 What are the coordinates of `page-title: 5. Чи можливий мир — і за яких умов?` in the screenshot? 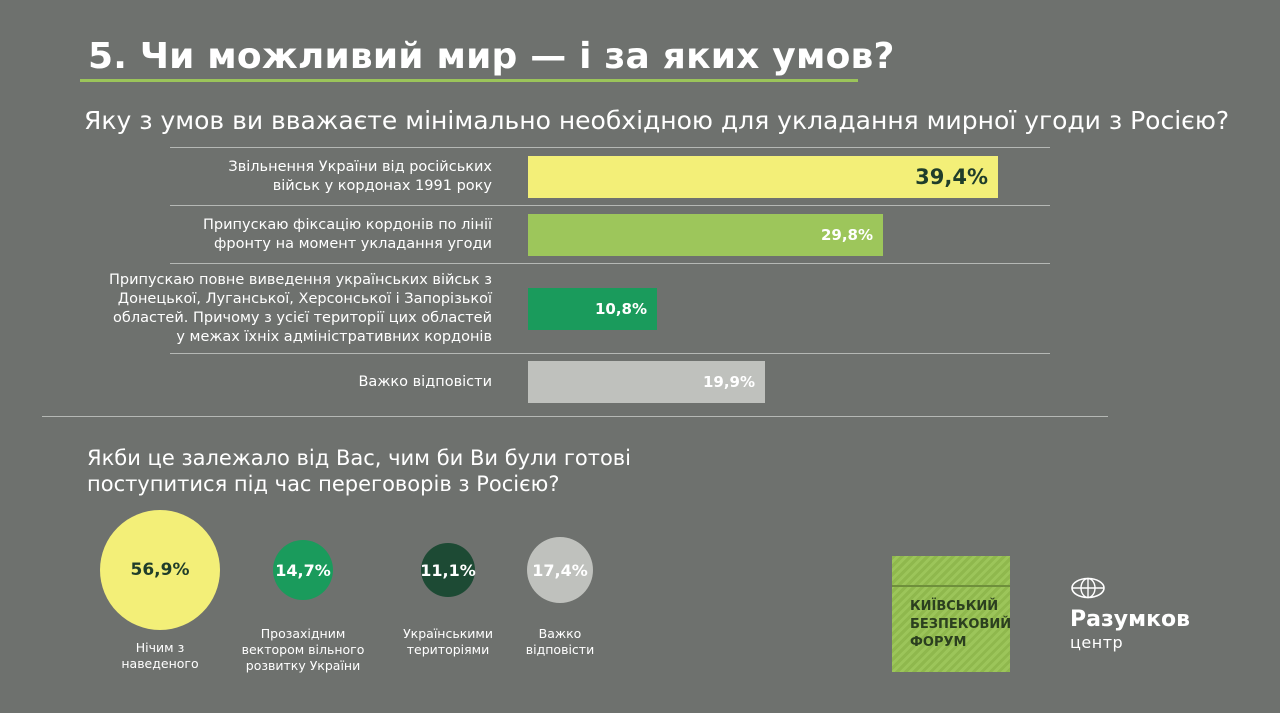 It's located at (491, 56).